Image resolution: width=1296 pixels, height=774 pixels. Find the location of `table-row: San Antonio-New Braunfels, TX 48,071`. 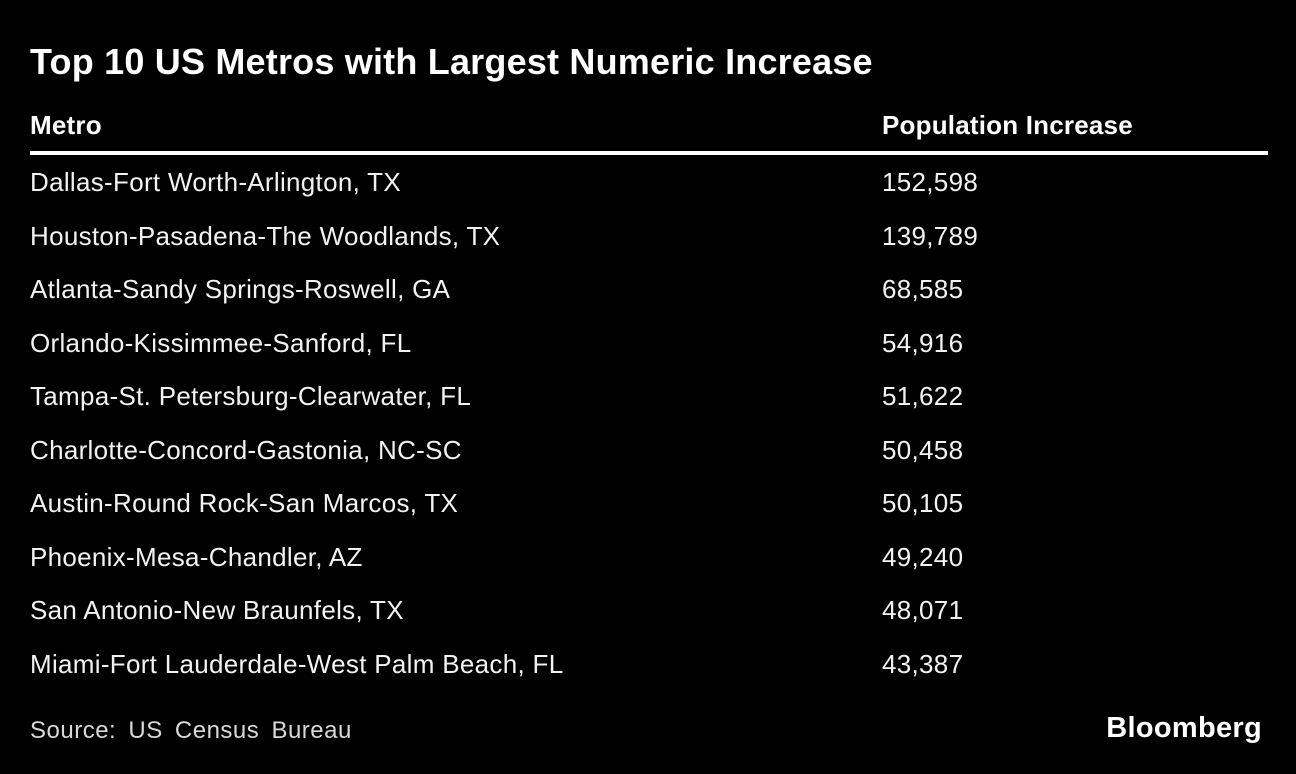

table-row: San Antonio-New Braunfels, TX 48,071 is located at coordinates (648, 611).